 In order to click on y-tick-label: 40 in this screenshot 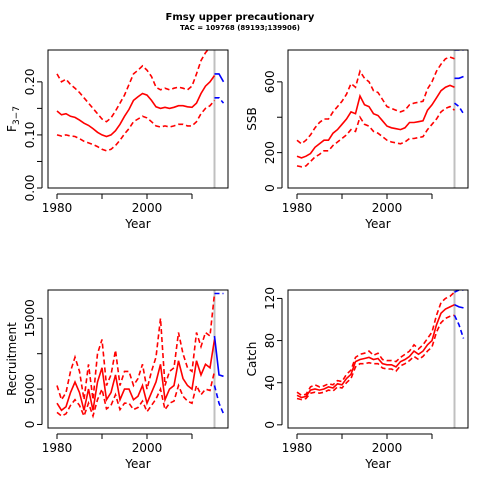, I will do `click(270, 382)`.